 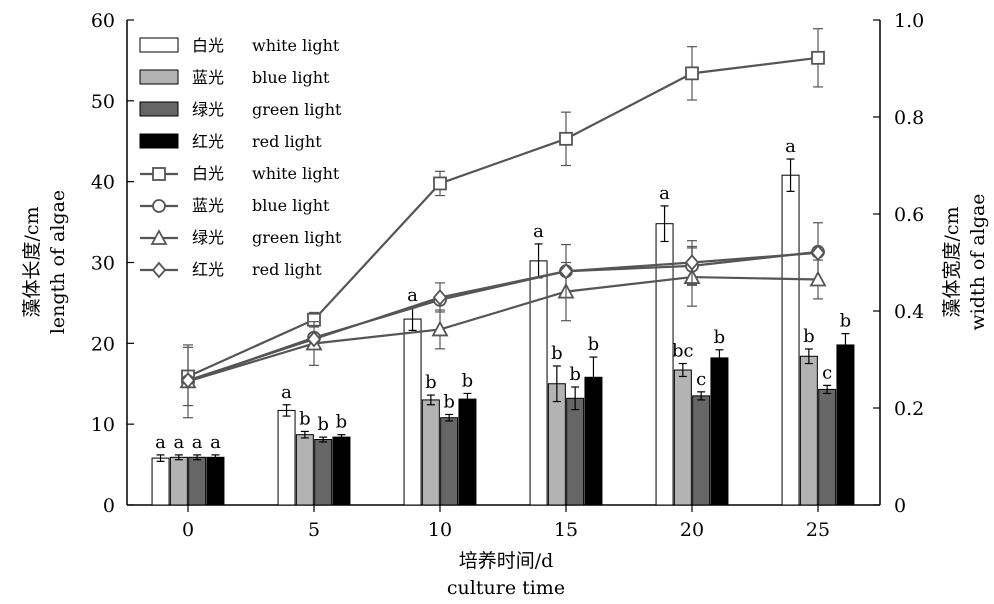 I want to click on y-axis-left-title-en: length of algae, so click(x=58, y=262).